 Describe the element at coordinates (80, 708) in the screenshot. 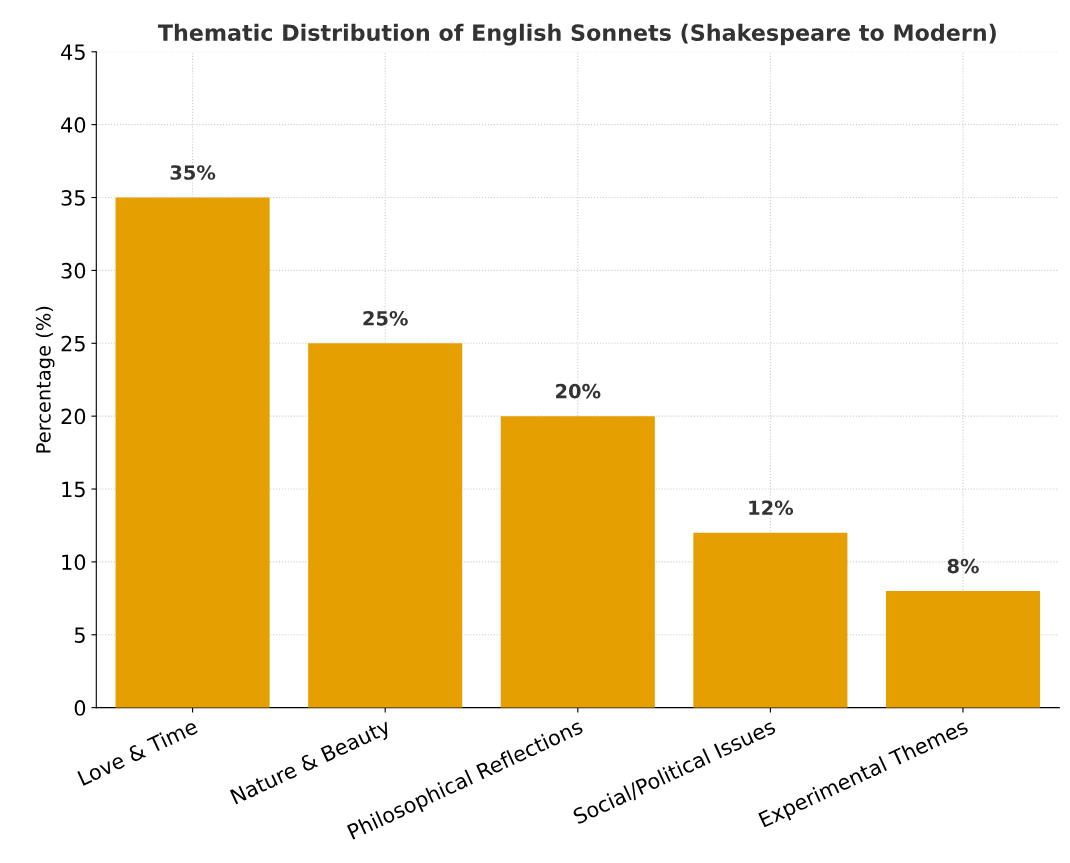

I see `y-tick-label: 0` at that location.